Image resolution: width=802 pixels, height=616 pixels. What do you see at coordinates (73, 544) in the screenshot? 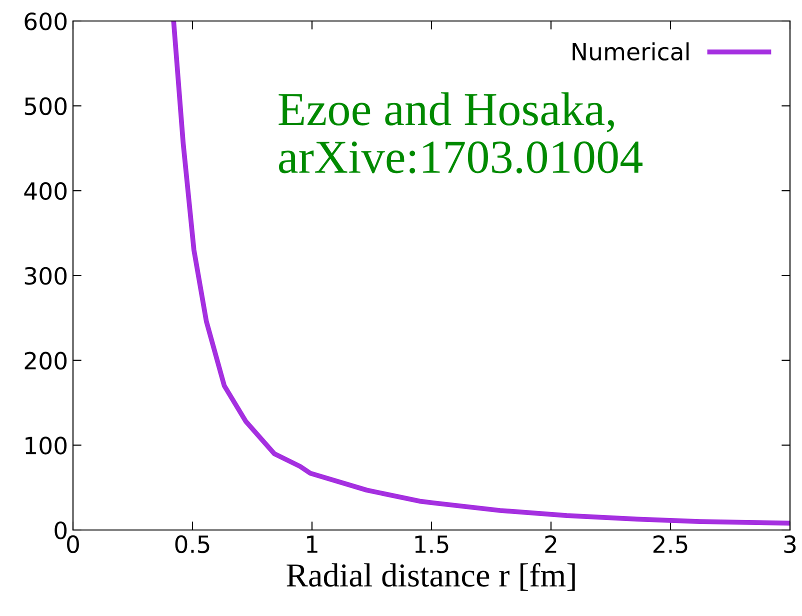
I see `x-tick-label: 0` at bounding box center [73, 544].